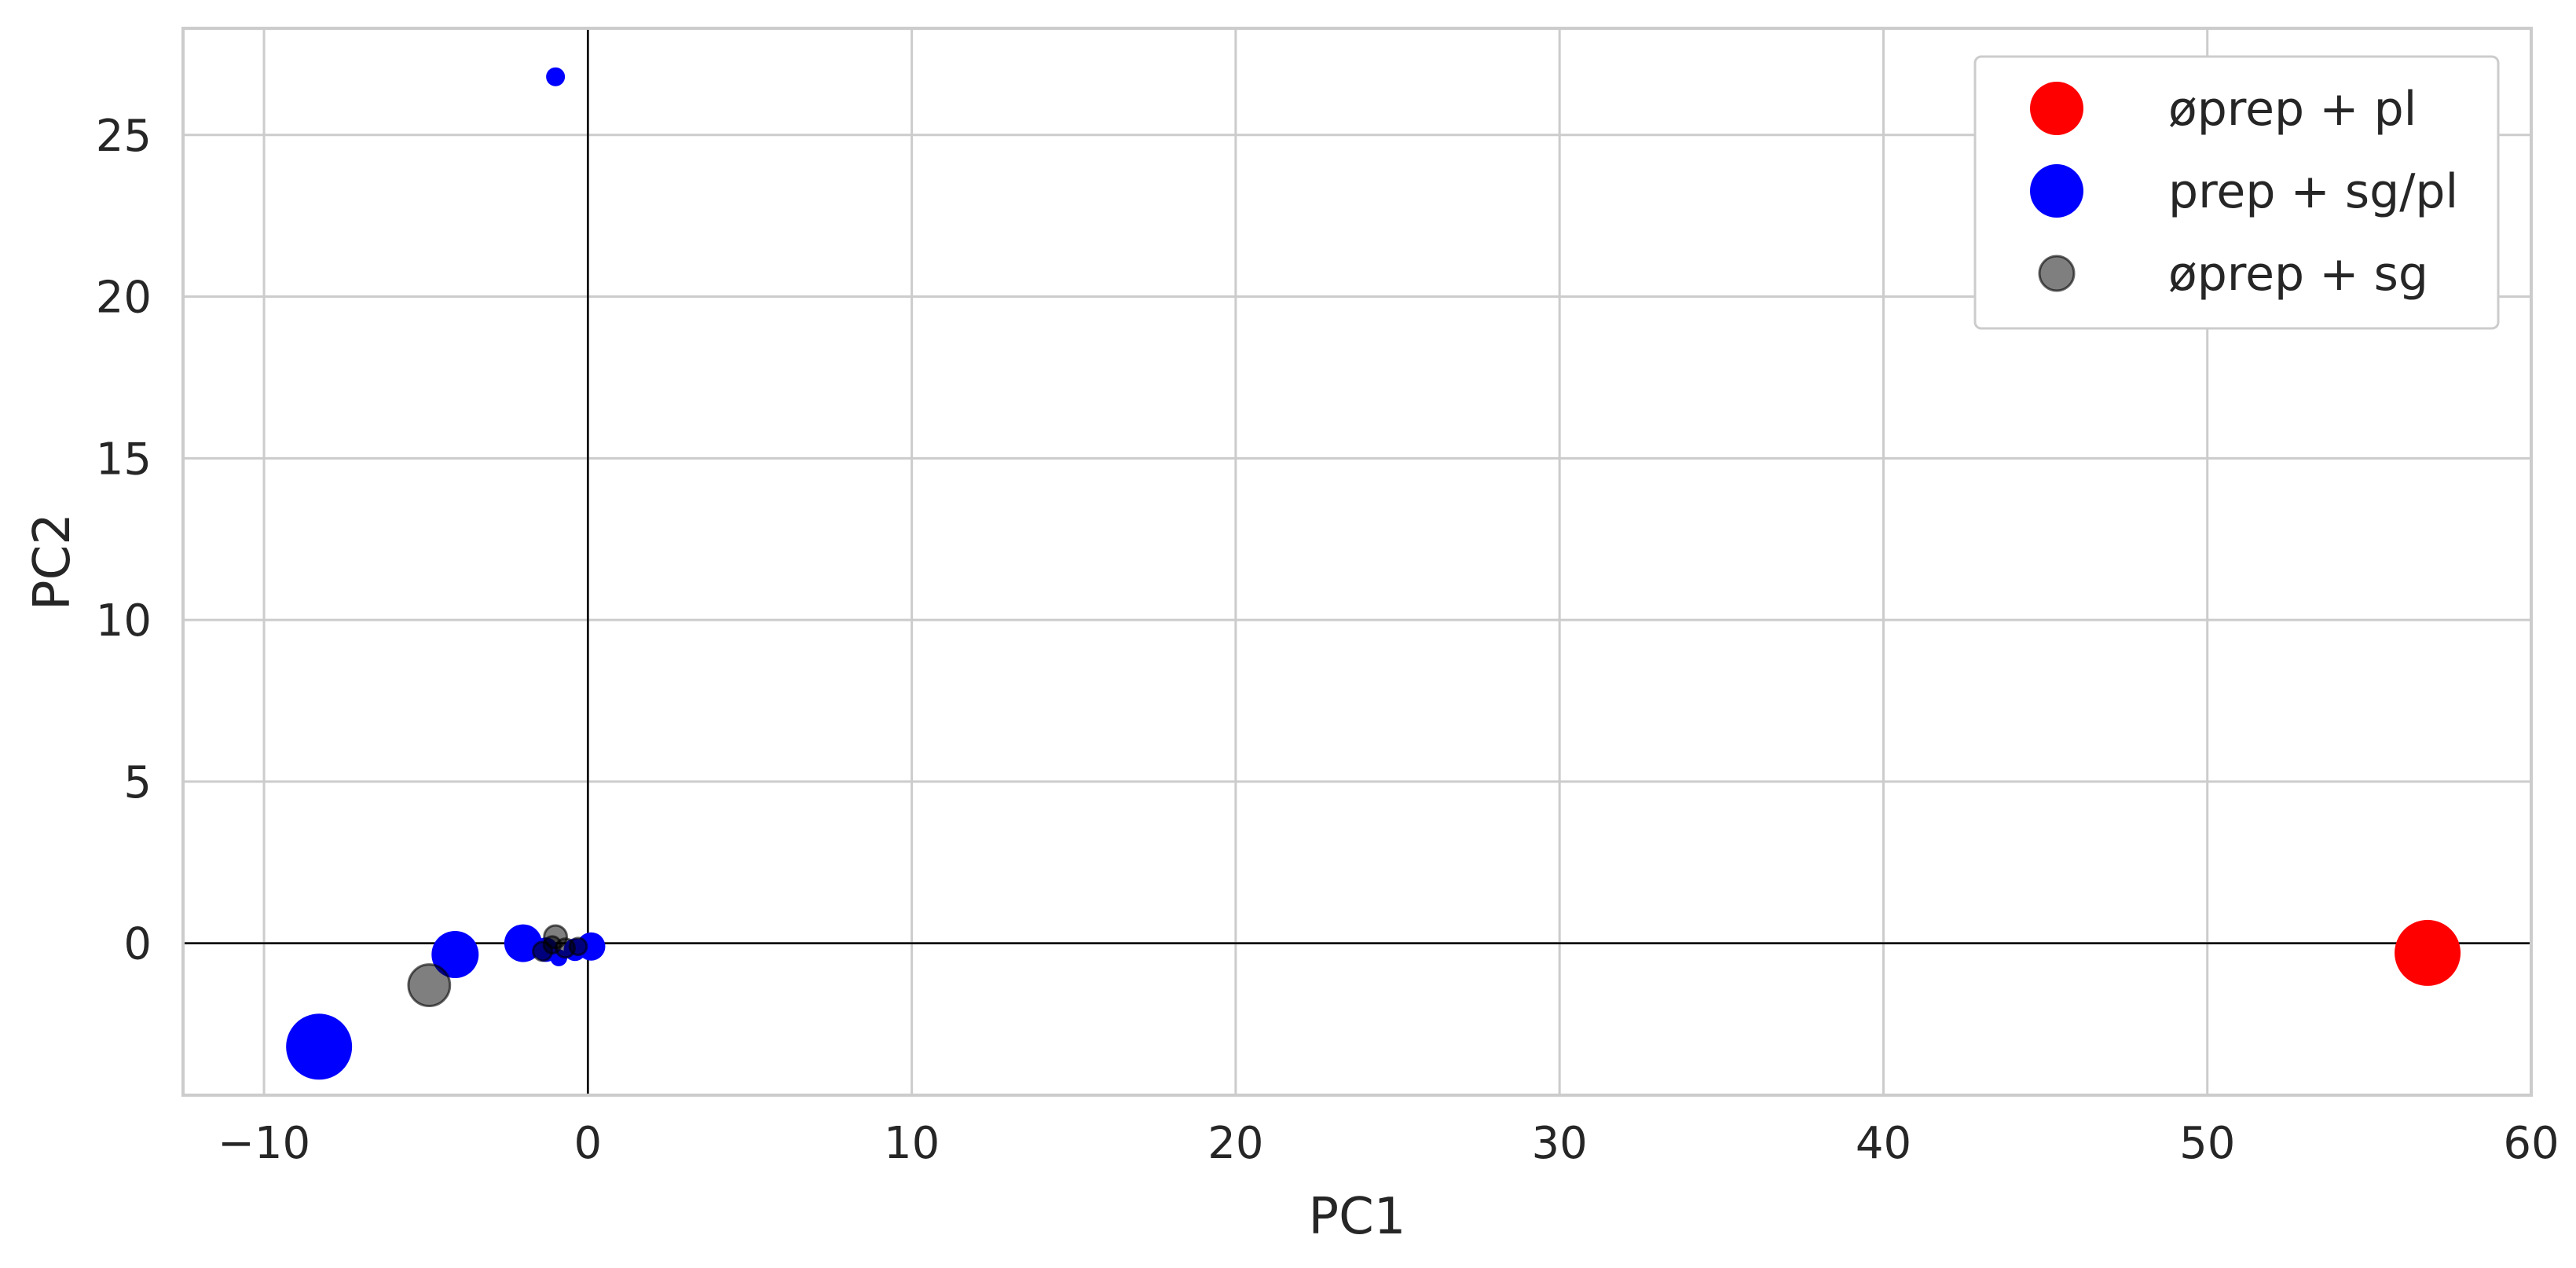 This screenshot has height=1268, width=2576. Describe the element at coordinates (912, 1143) in the screenshot. I see `x-tick-label: 10` at that location.